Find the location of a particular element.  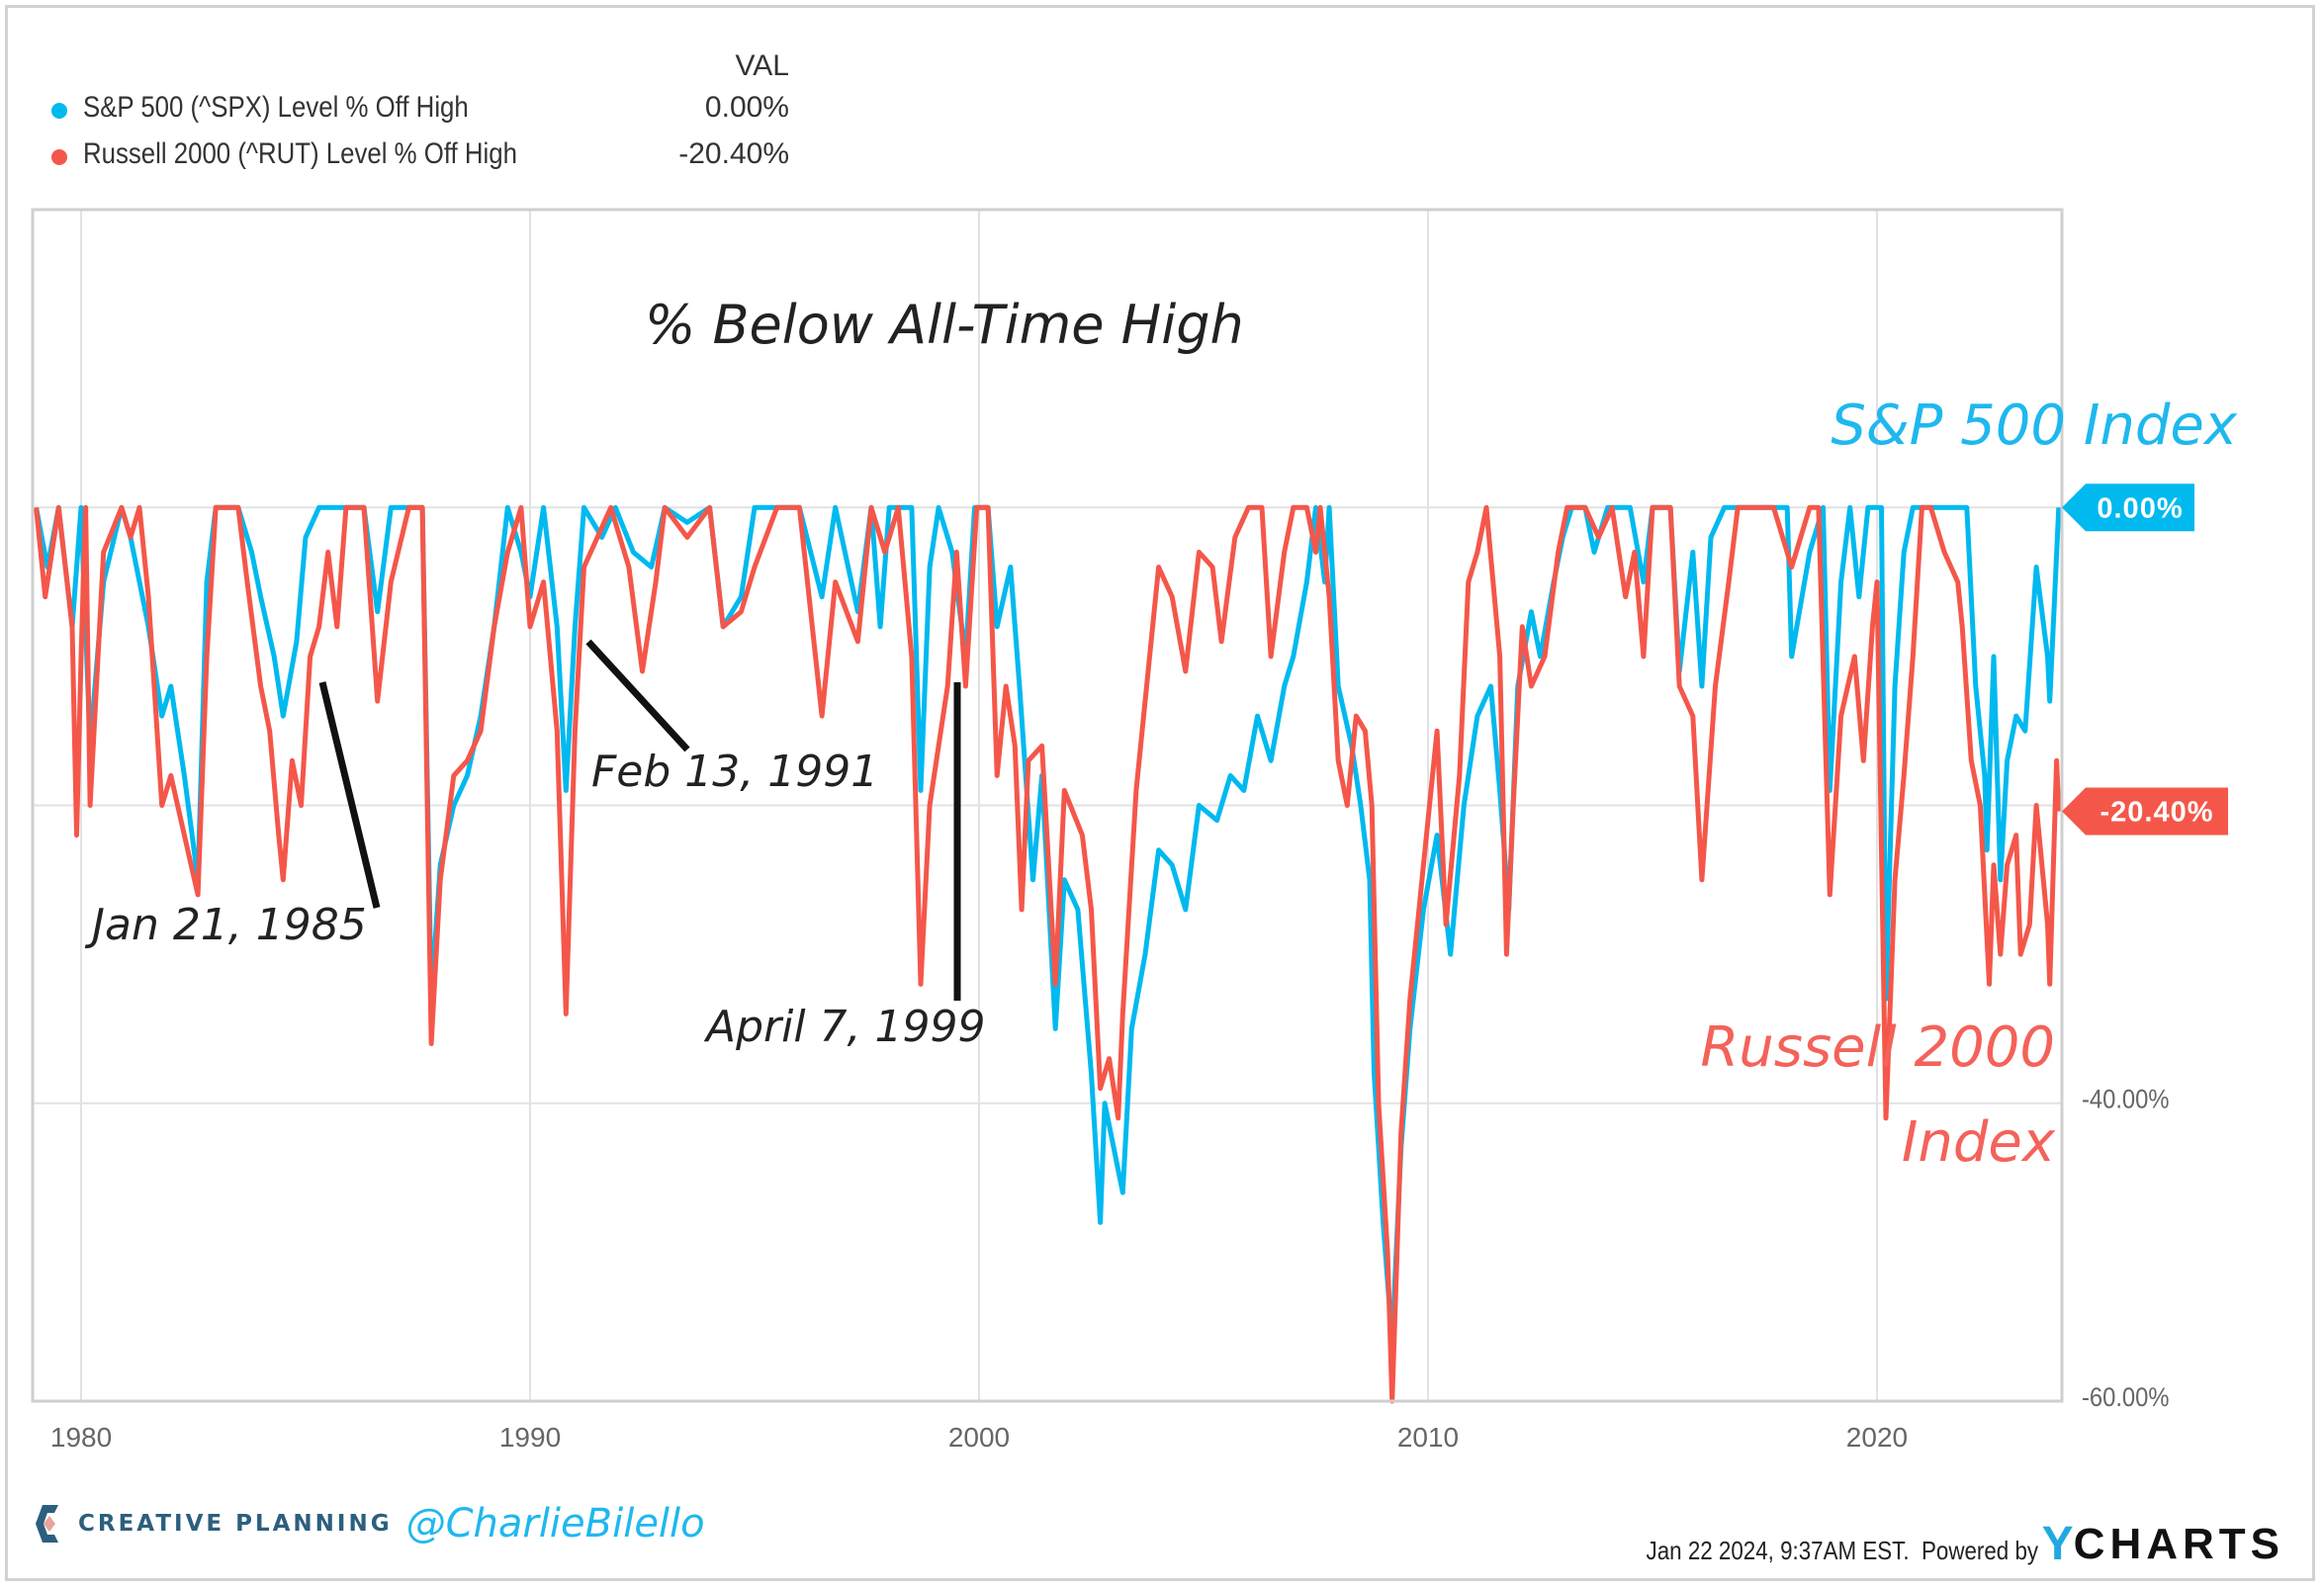

legend-value-header: VAL is located at coordinates (762, 65).